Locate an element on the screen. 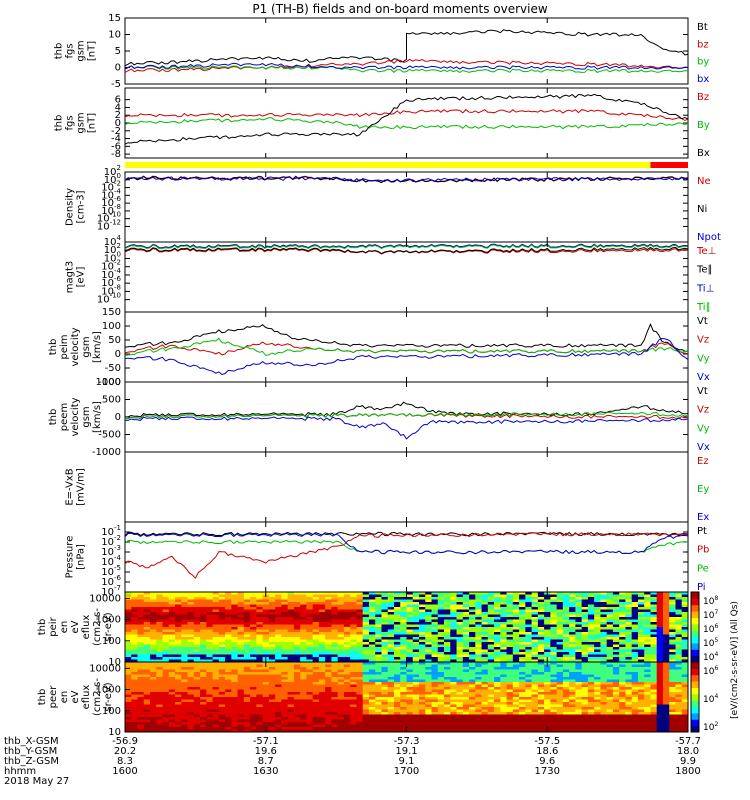 The width and height of the screenshot is (750, 800). y-tick-label: 150 is located at coordinates (111, 312).